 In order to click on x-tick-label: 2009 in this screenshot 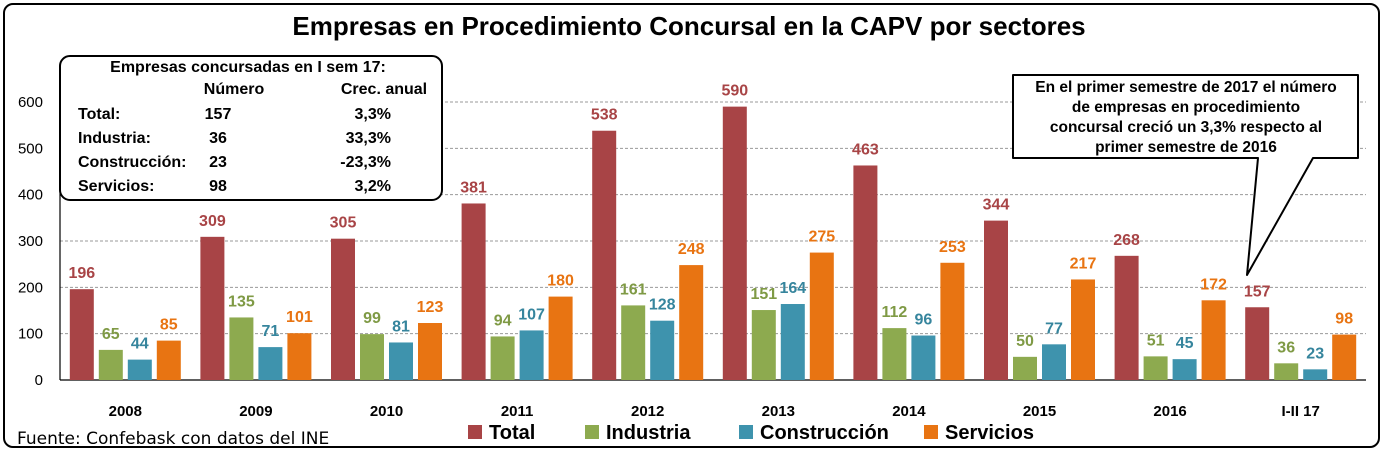, I will do `click(255, 411)`.